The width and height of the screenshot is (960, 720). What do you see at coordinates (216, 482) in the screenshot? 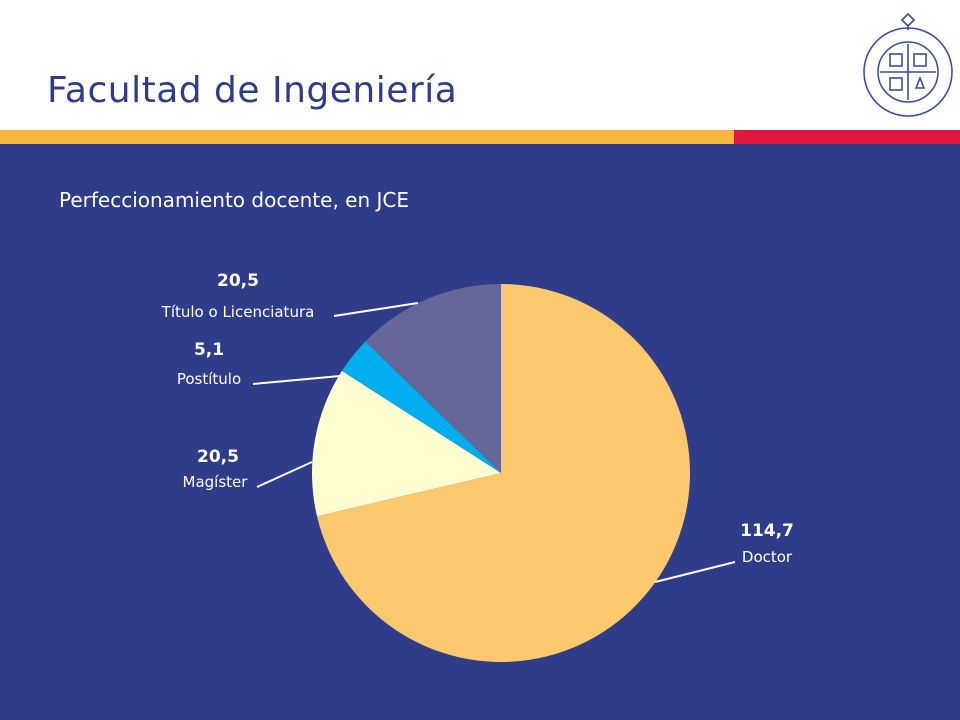
I see `data-label-category: Magíster` at bounding box center [216, 482].